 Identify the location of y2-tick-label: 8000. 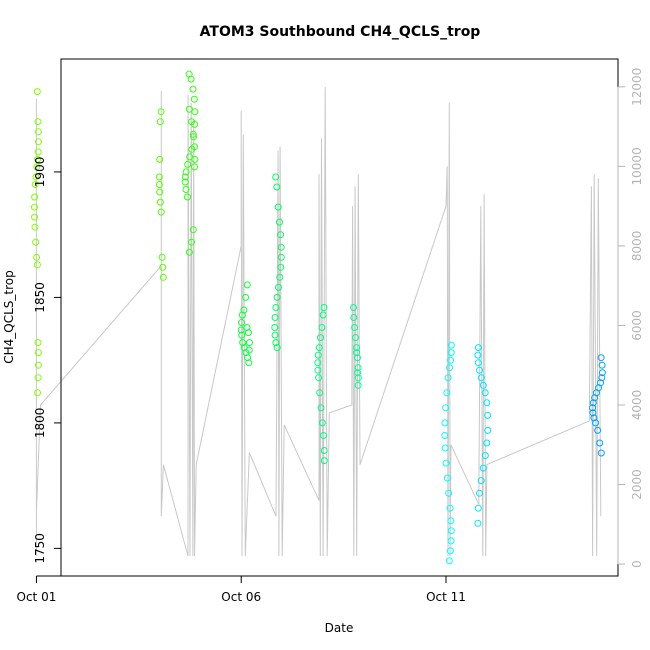
(637, 246).